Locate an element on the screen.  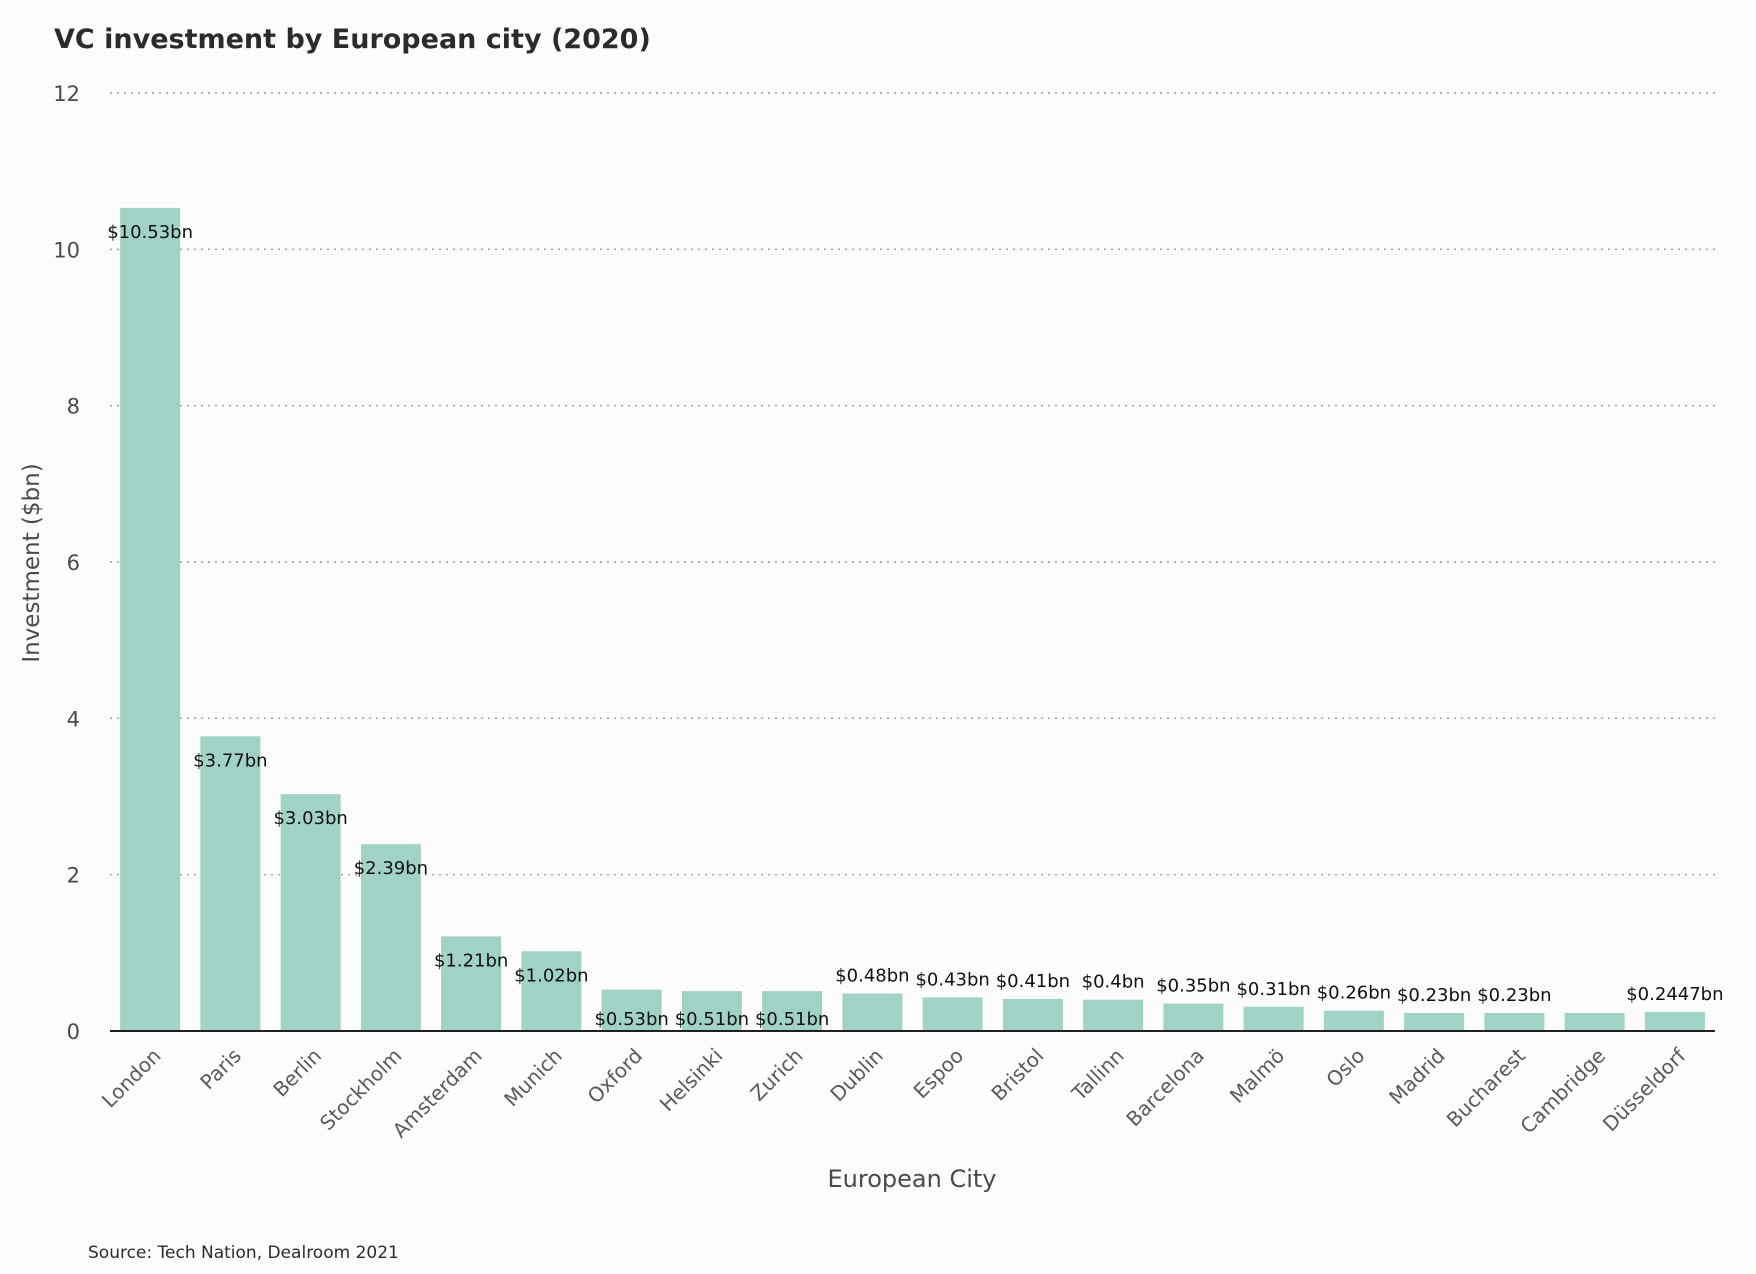
x-tick-label: Espoo is located at coordinates (939, 1074).